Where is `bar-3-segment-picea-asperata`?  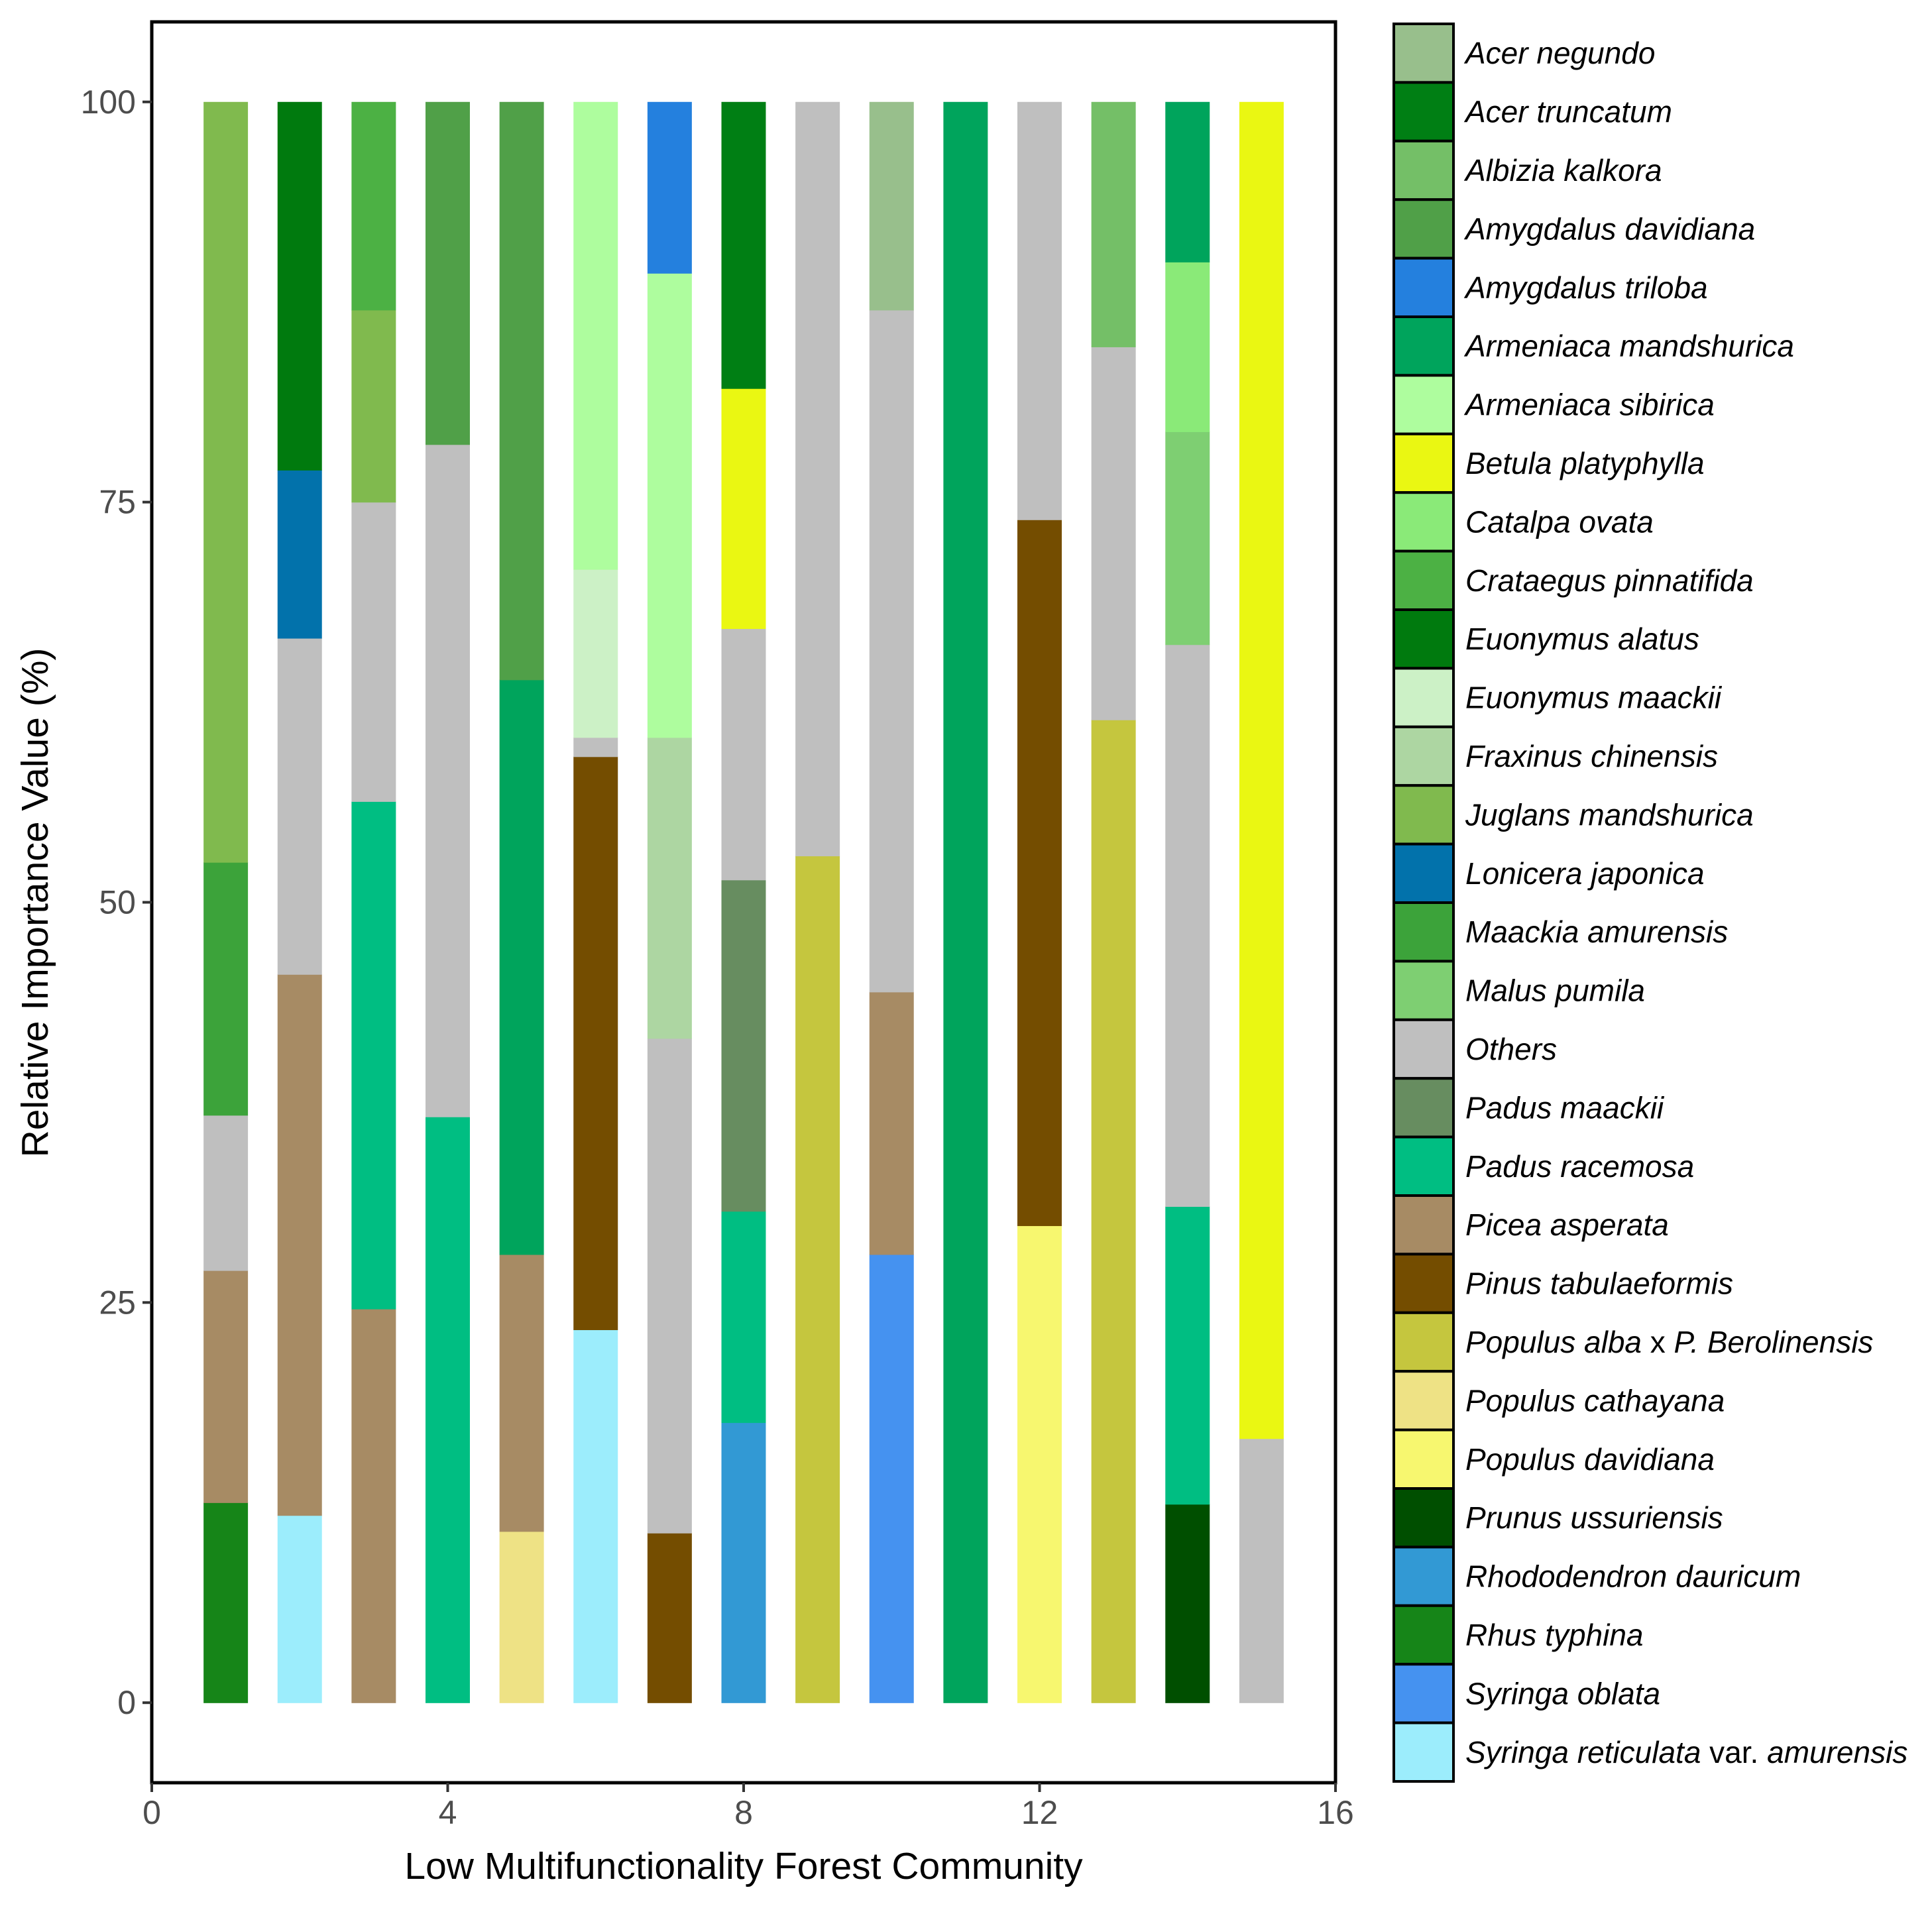 bar-3-segment-picea-asperata is located at coordinates (373, 1506).